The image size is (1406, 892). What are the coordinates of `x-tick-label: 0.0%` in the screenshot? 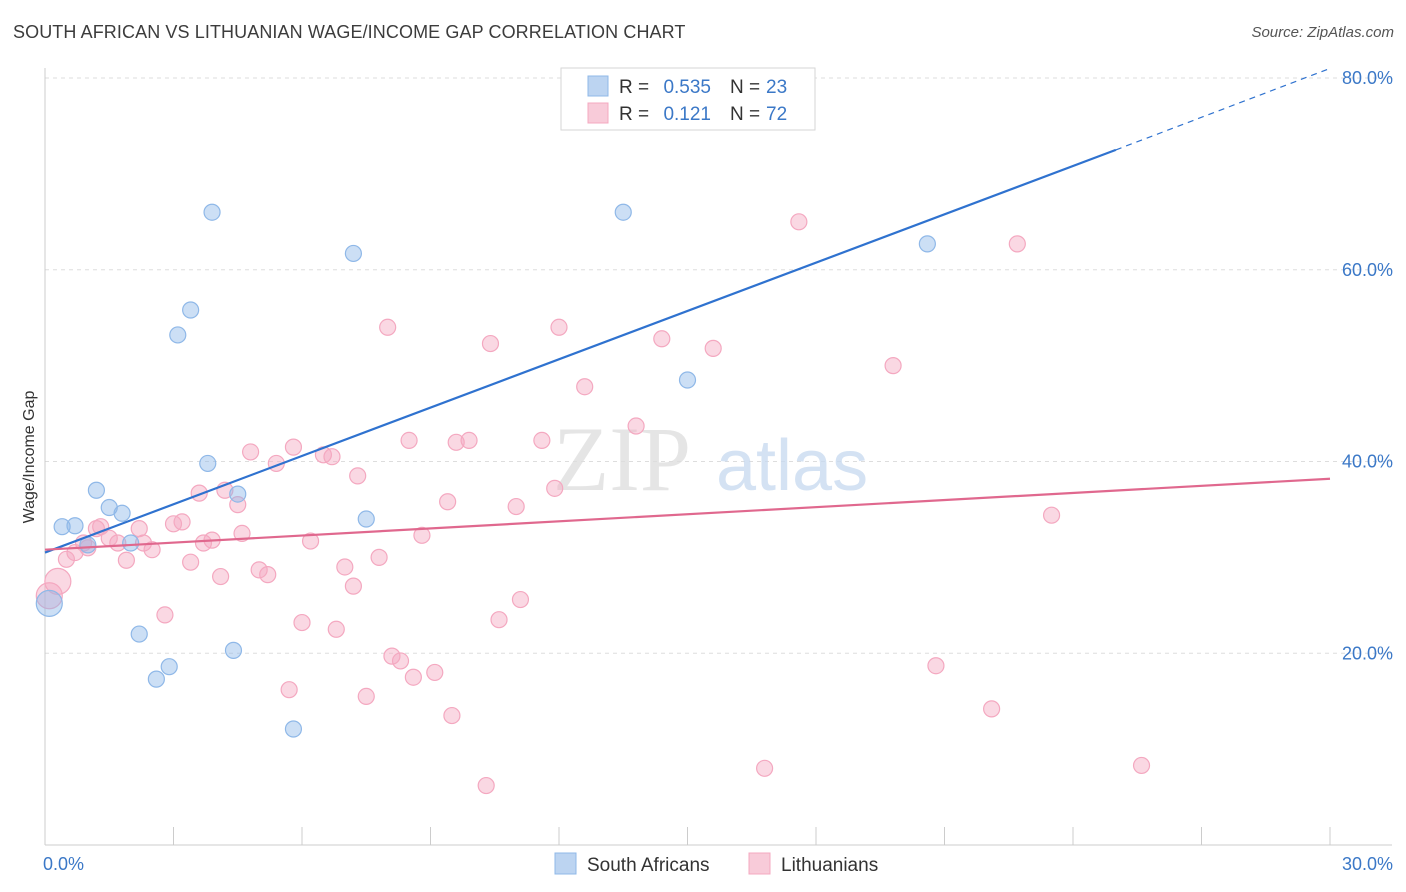 It's located at (63, 864).